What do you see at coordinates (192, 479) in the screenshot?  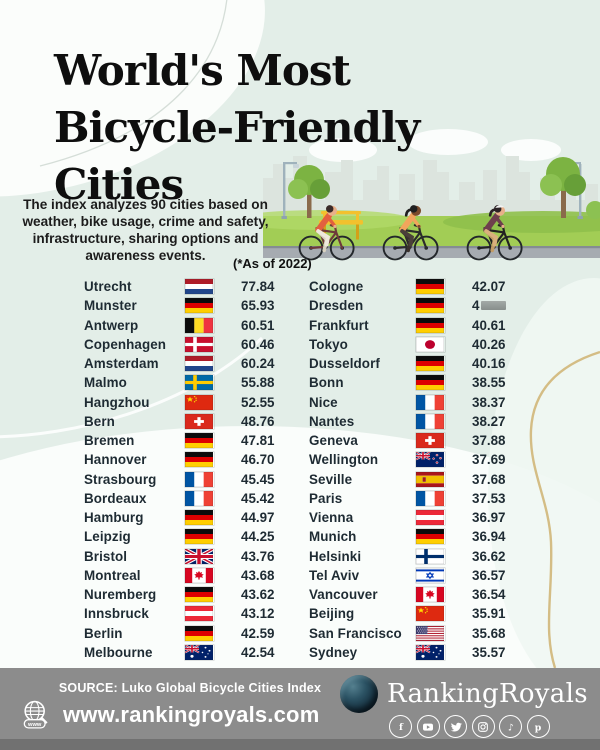 I see `ranking-row: Strasbourg 45.45` at bounding box center [192, 479].